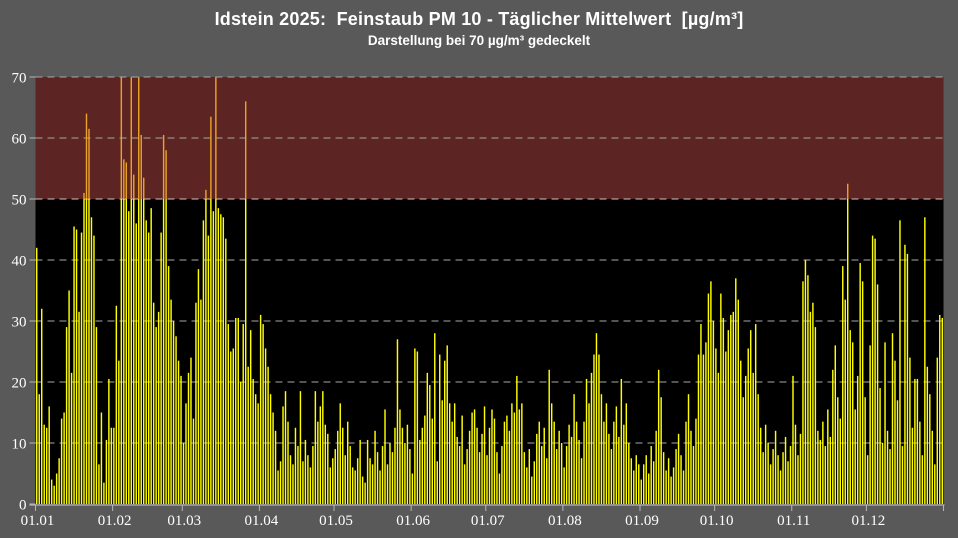 The width and height of the screenshot is (958, 538). I want to click on x-tick-label: 01.06, so click(413, 521).